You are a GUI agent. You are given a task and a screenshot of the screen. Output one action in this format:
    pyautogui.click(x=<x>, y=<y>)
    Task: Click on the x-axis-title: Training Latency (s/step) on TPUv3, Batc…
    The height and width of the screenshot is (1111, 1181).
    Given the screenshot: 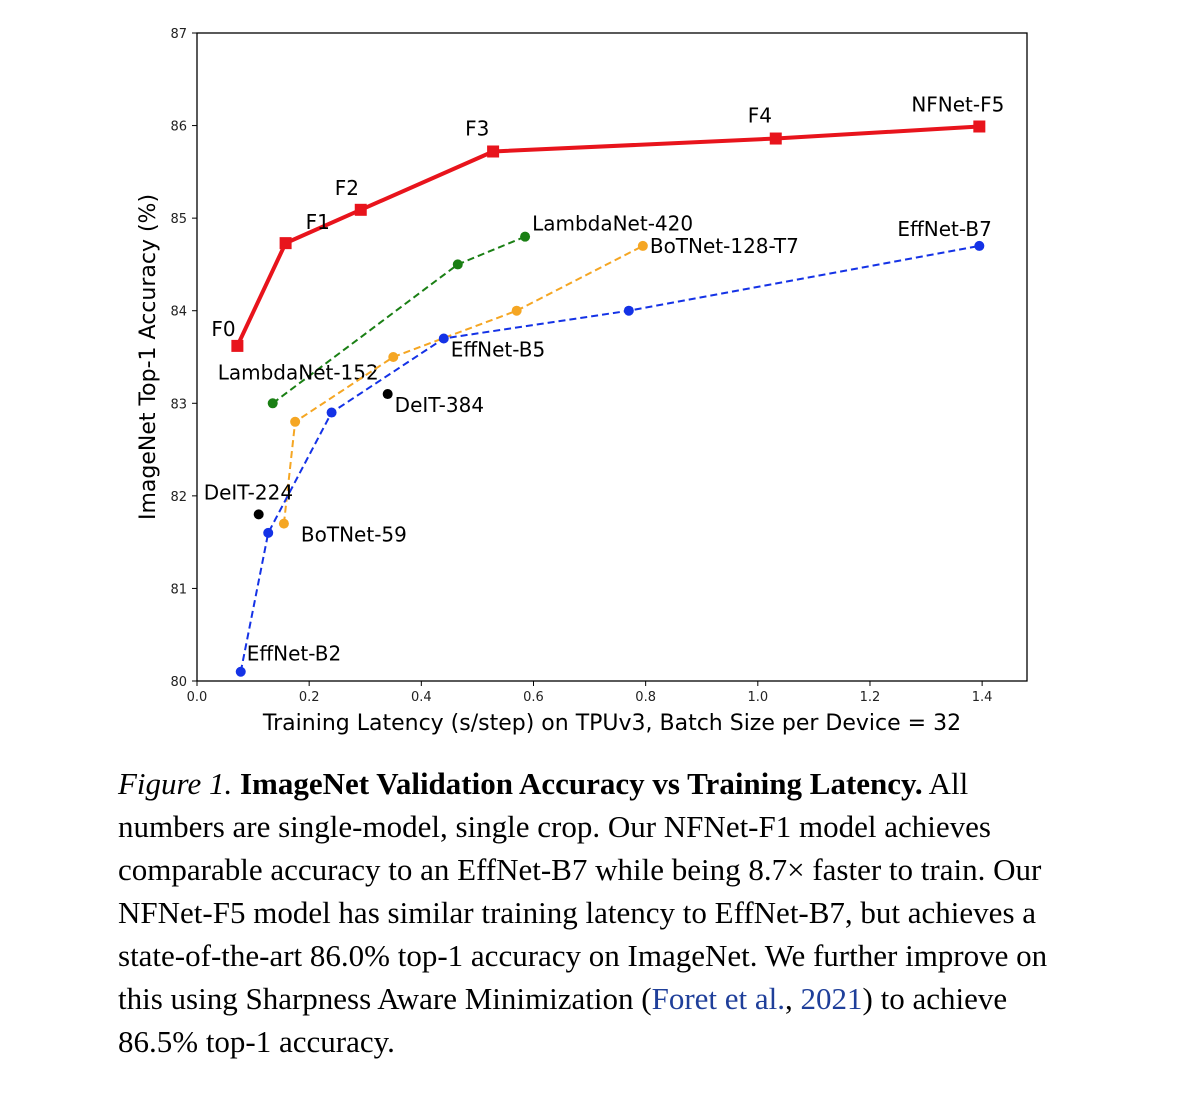 What is the action you would take?
    pyautogui.click(x=611, y=723)
    